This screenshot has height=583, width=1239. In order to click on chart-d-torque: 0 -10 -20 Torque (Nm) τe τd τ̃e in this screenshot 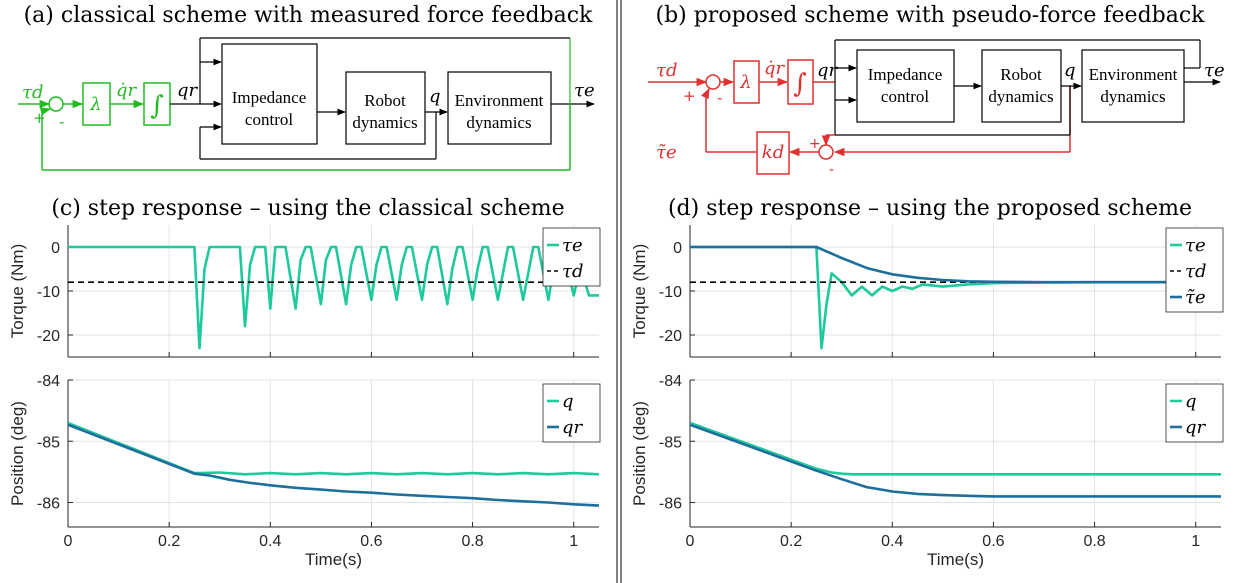, I will do `click(927, 291)`.